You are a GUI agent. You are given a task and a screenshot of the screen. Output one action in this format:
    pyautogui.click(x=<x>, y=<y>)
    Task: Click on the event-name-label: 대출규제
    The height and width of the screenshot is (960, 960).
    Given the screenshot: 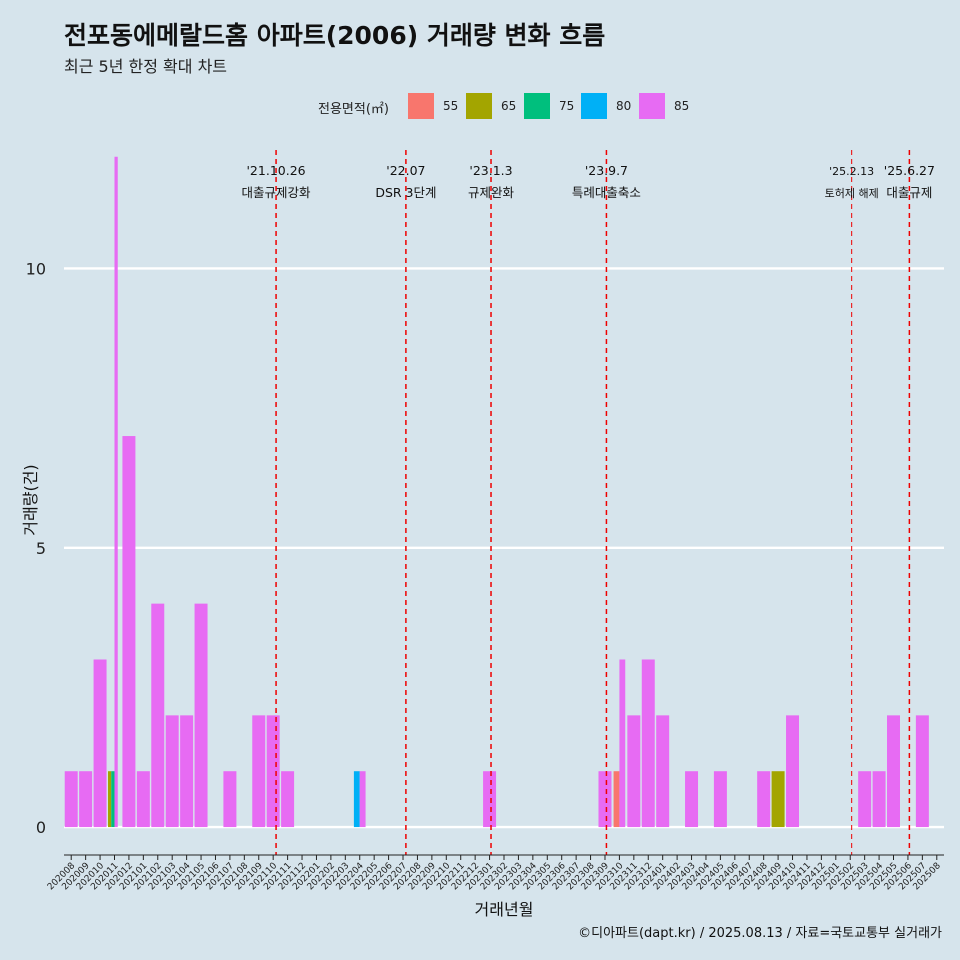 What is the action you would take?
    pyautogui.click(x=909, y=192)
    